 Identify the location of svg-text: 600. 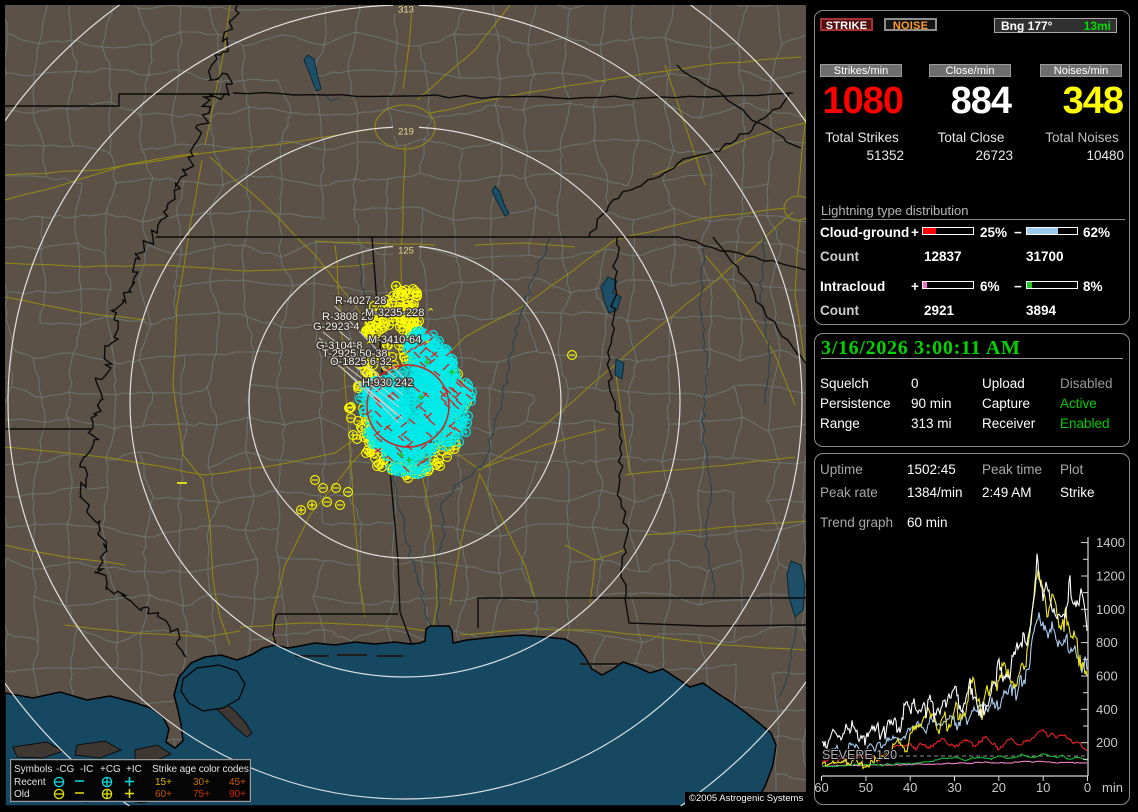
(1107, 676).